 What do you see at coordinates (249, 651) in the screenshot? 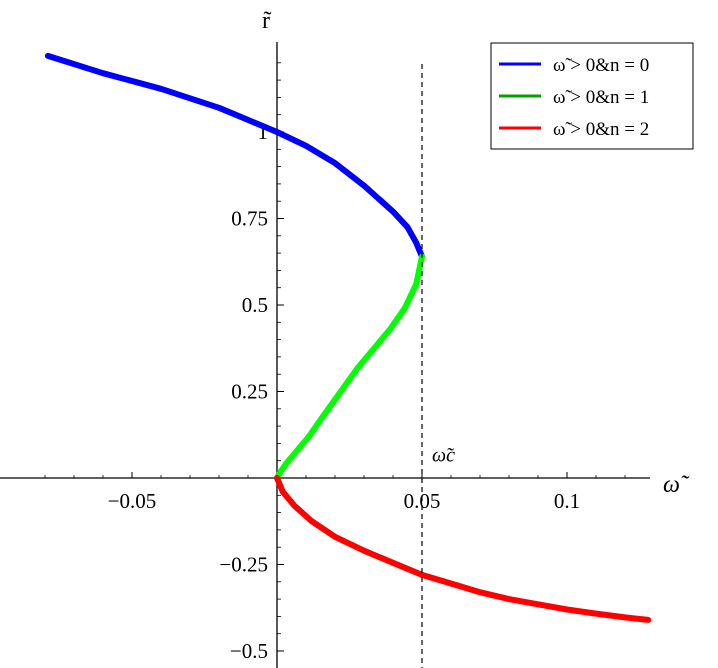
I see `y-tick-label: −0.5` at bounding box center [249, 651].